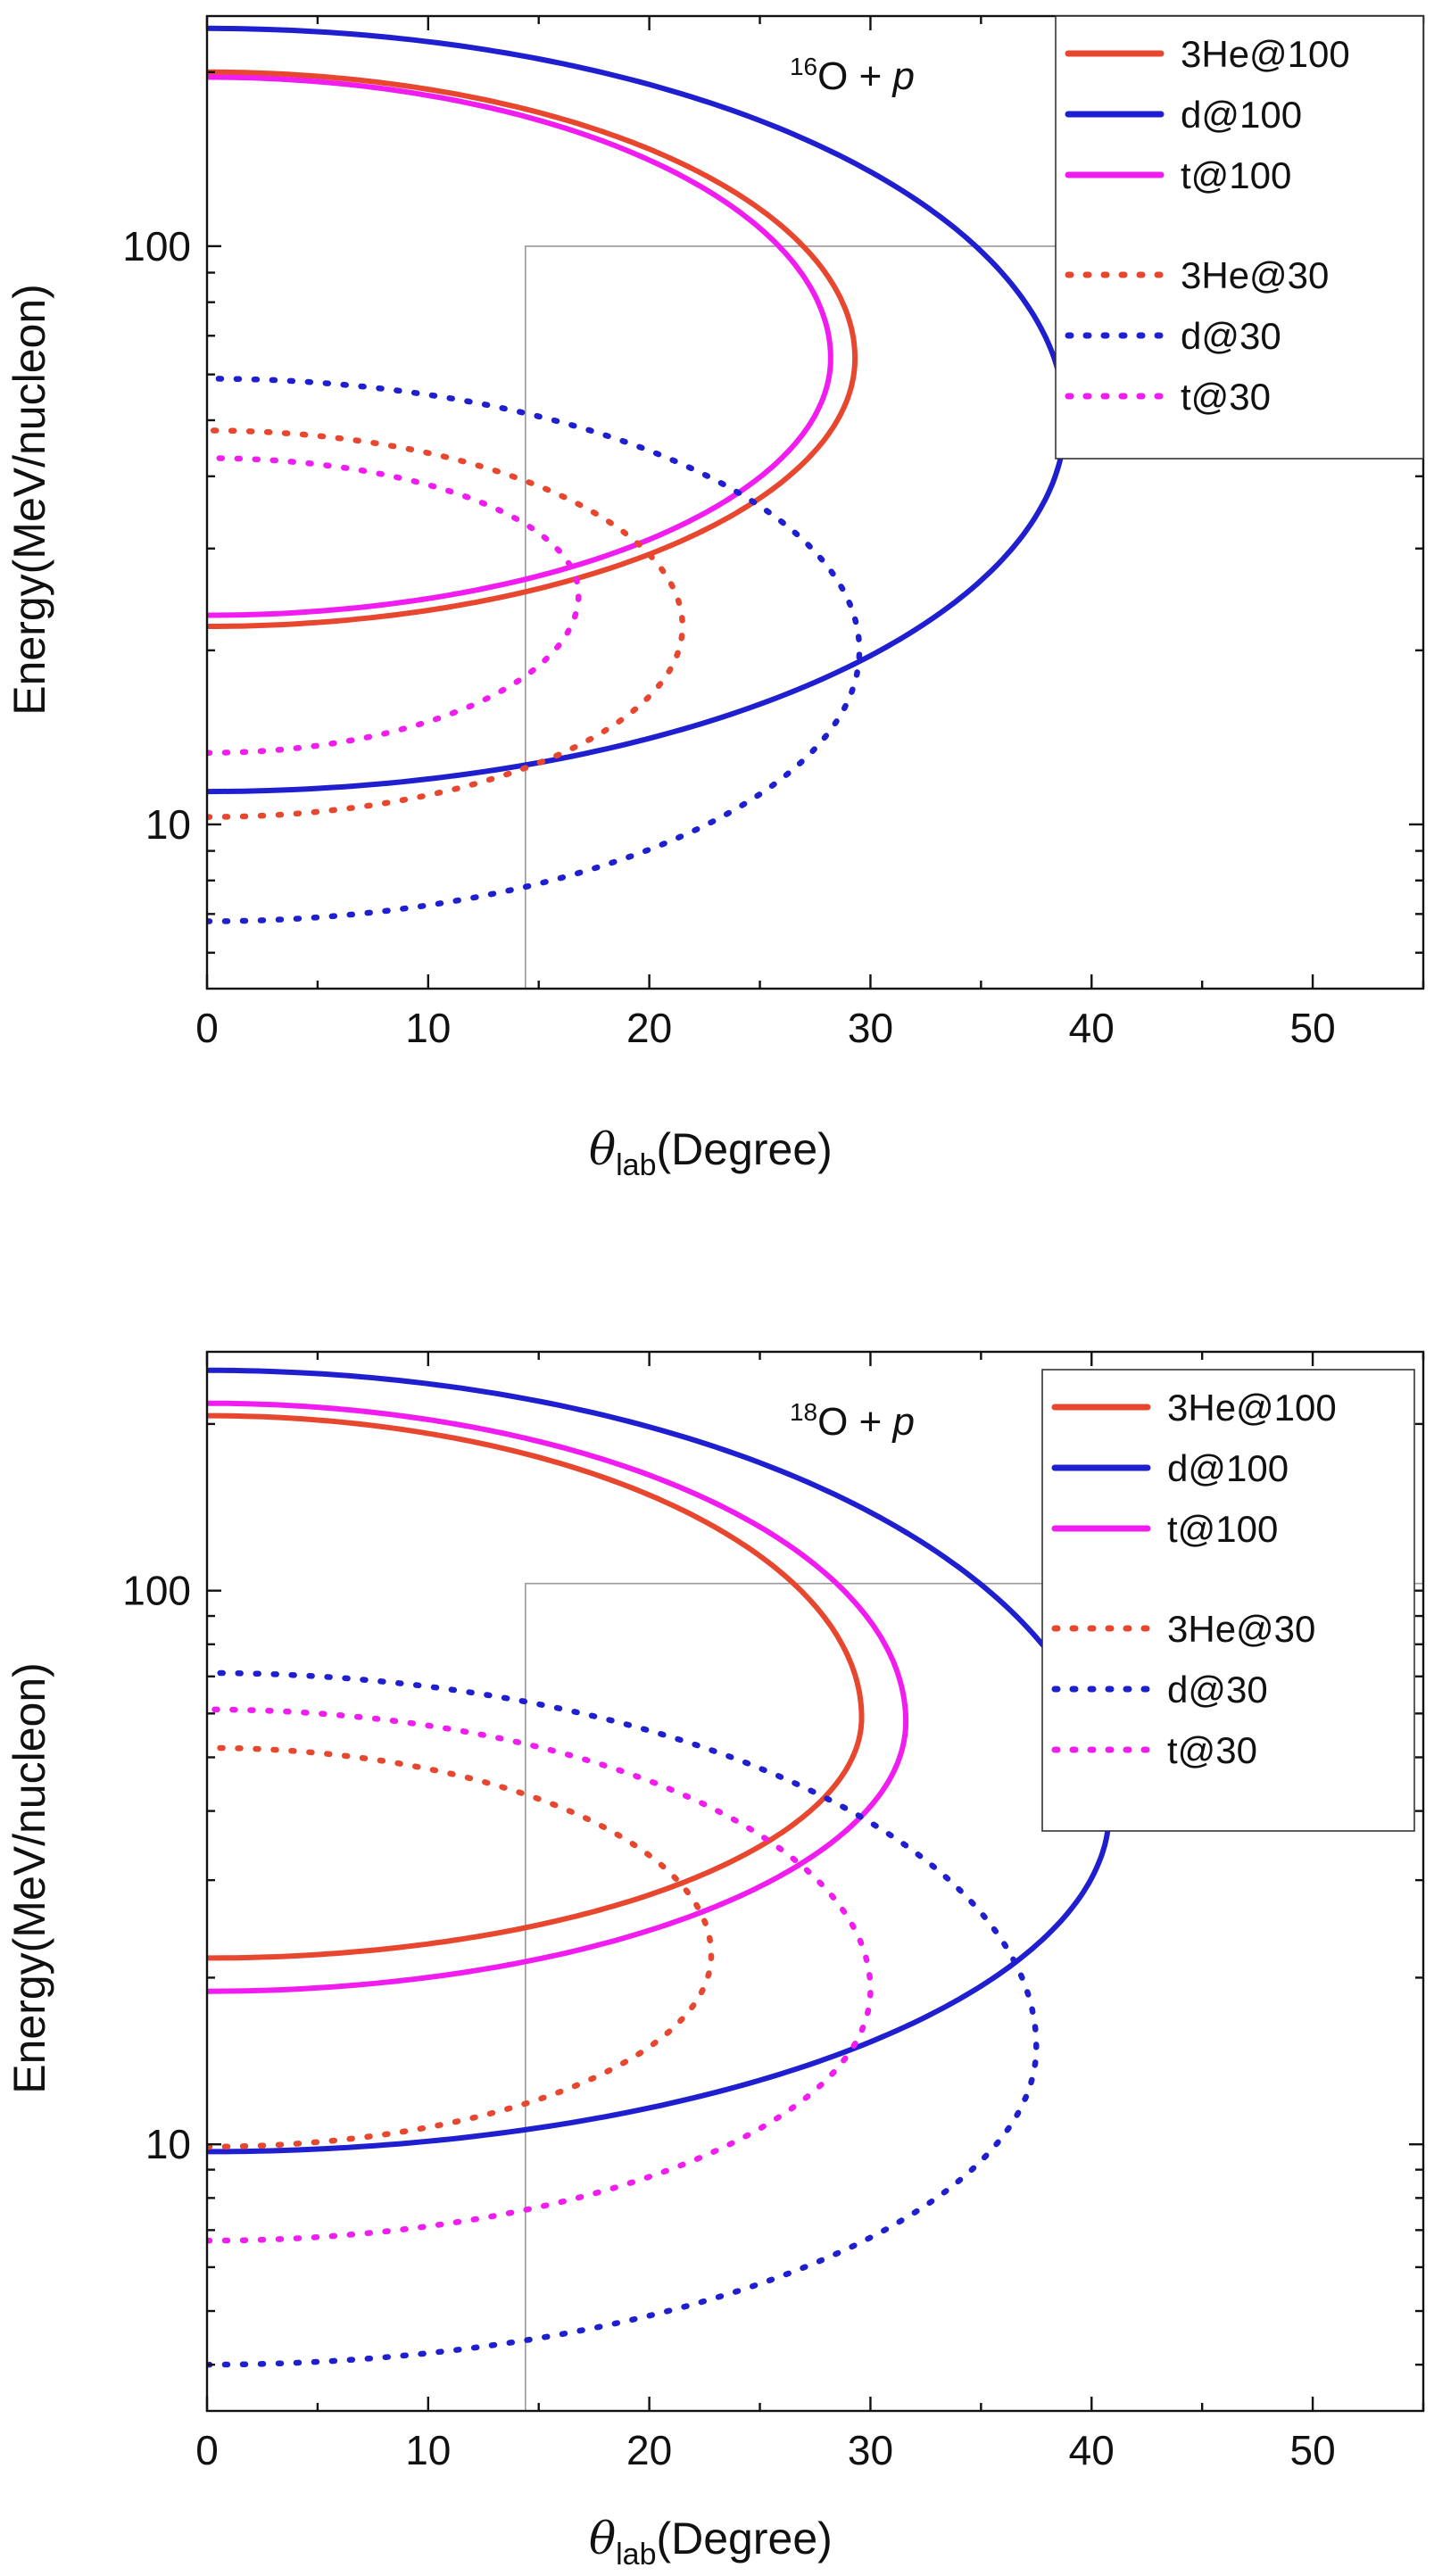 The height and width of the screenshot is (2576, 1434). I want to click on reaction-annotation: 16O + p, so click(852, 75).